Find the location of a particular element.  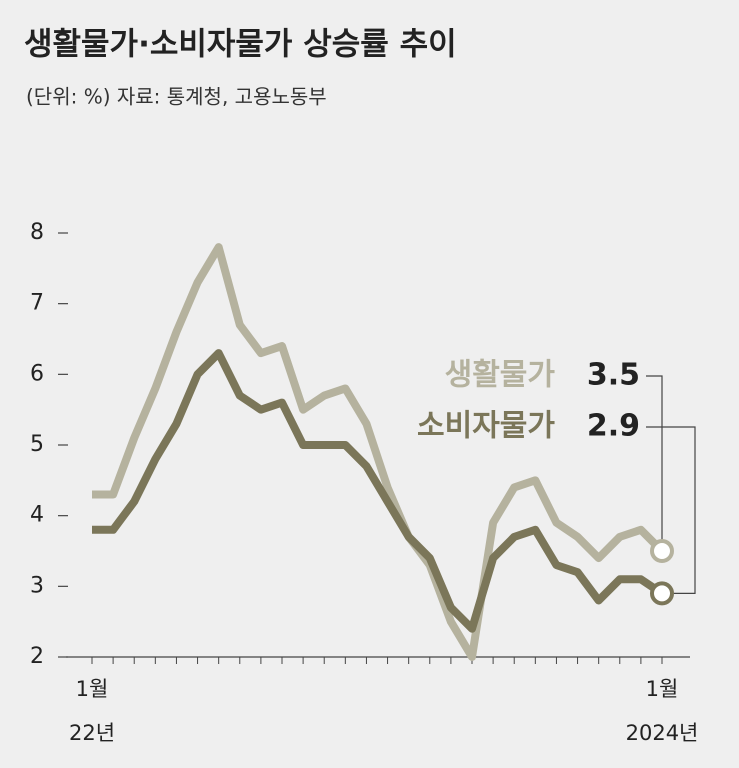

y-tick-label: 2 is located at coordinates (37, 656).